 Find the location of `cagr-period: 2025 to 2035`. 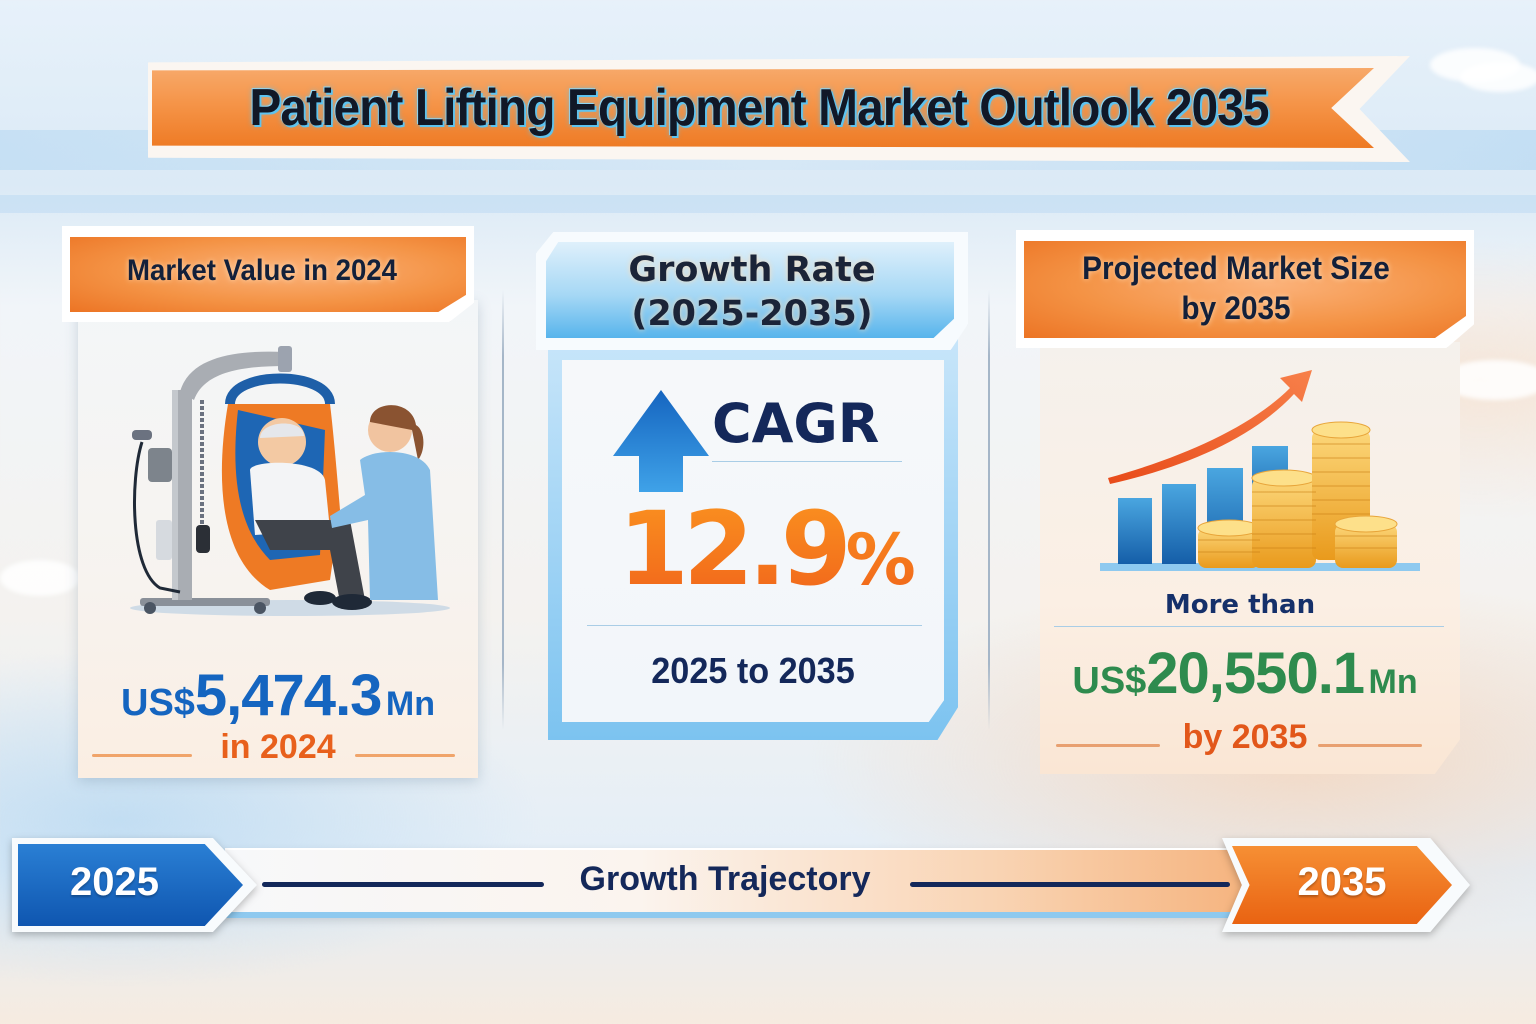

cagr-period: 2025 to 2035 is located at coordinates (753, 670).